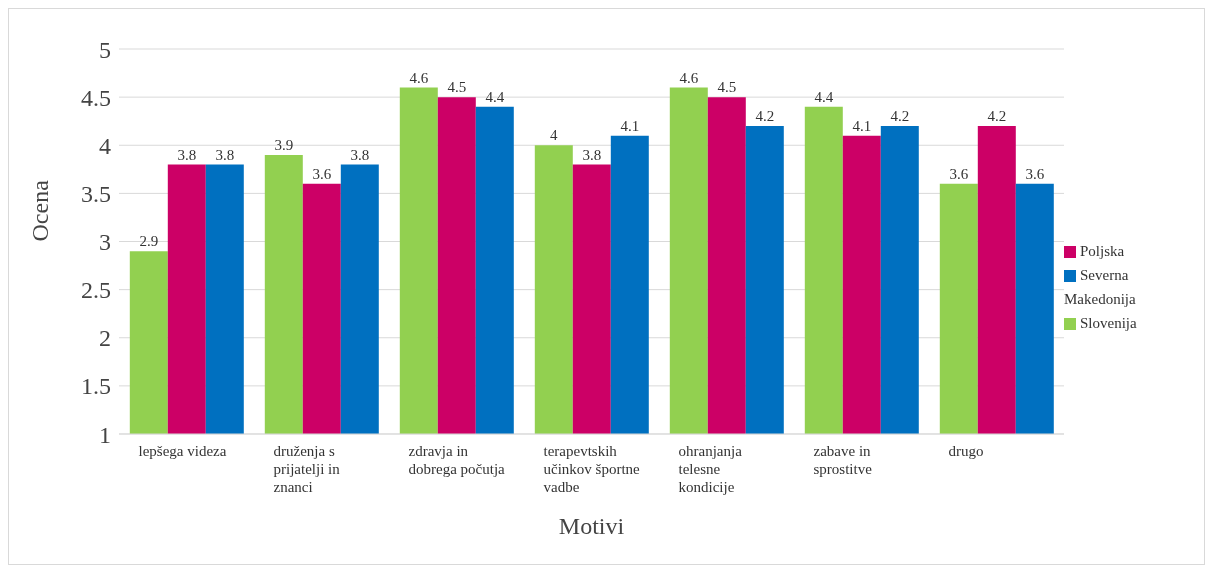 The image size is (1217, 577). I want to click on data-label: 2.9, so click(149, 241).